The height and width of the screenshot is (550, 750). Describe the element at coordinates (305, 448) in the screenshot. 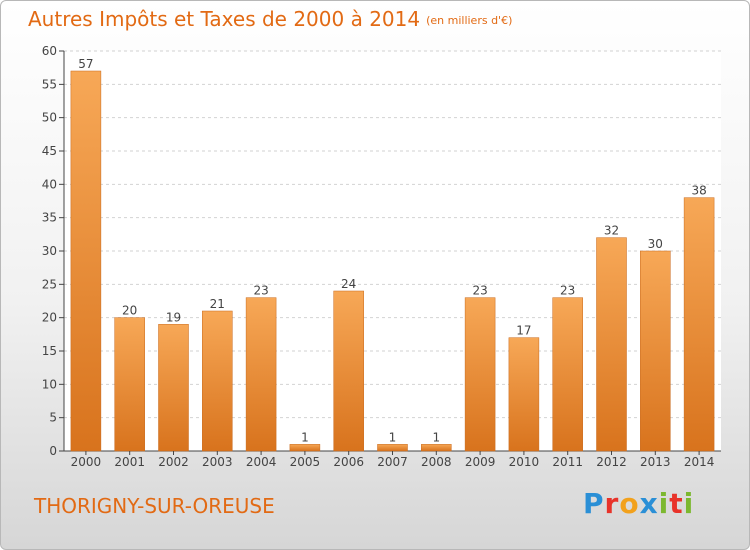

I see `bar-2005` at that location.